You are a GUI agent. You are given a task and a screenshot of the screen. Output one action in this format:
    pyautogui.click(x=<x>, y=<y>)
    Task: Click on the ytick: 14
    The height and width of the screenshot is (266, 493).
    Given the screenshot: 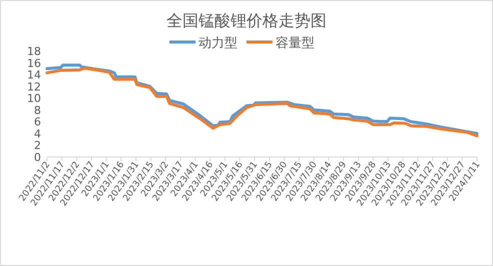 What is the action you would take?
    pyautogui.click(x=34, y=75)
    